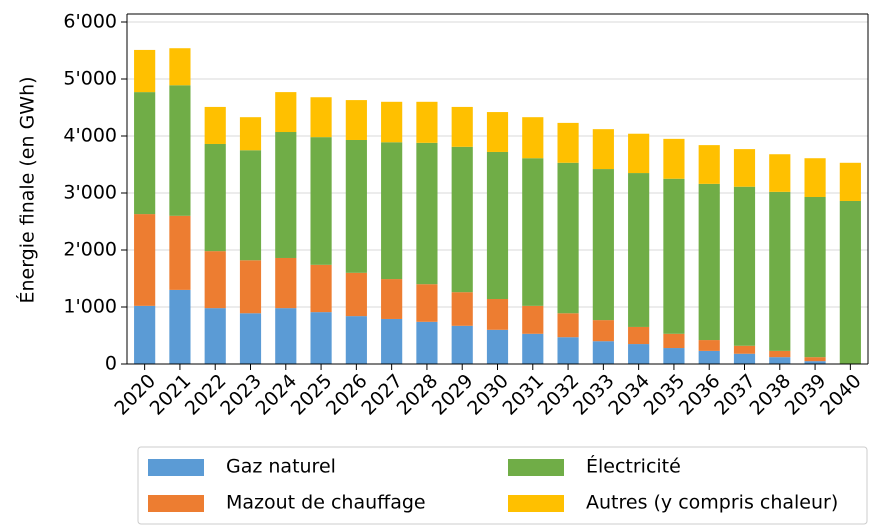 The width and height of the screenshot is (877, 527). Describe the element at coordinates (90, 250) in the screenshot. I see `y-tick-label: 2'000` at that location.